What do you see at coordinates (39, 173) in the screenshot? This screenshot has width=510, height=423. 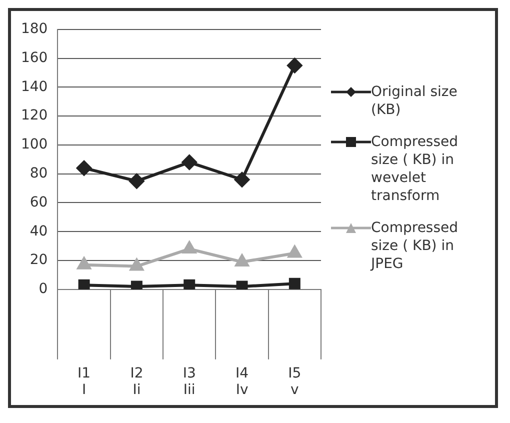 I see `y-tick-label: 80` at bounding box center [39, 173].